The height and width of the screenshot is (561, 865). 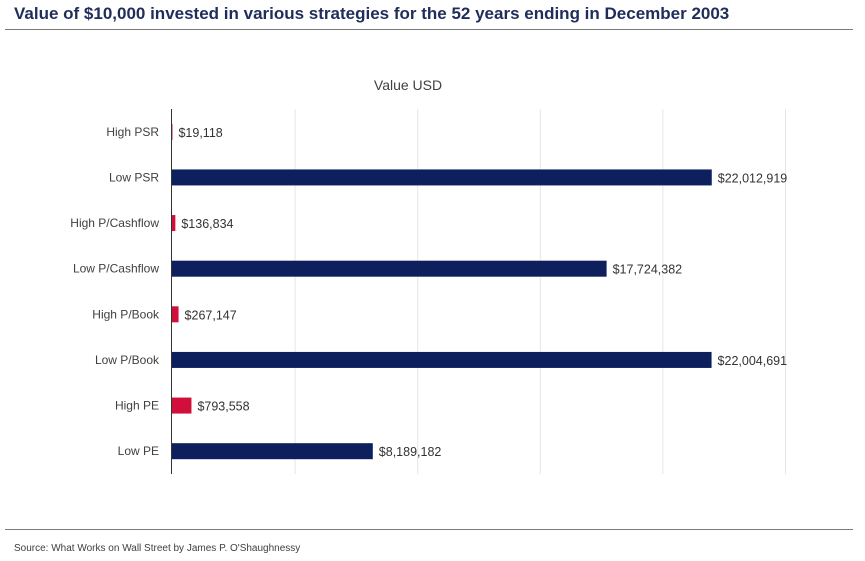 I want to click on data-label: $136,834, so click(x=207, y=224).